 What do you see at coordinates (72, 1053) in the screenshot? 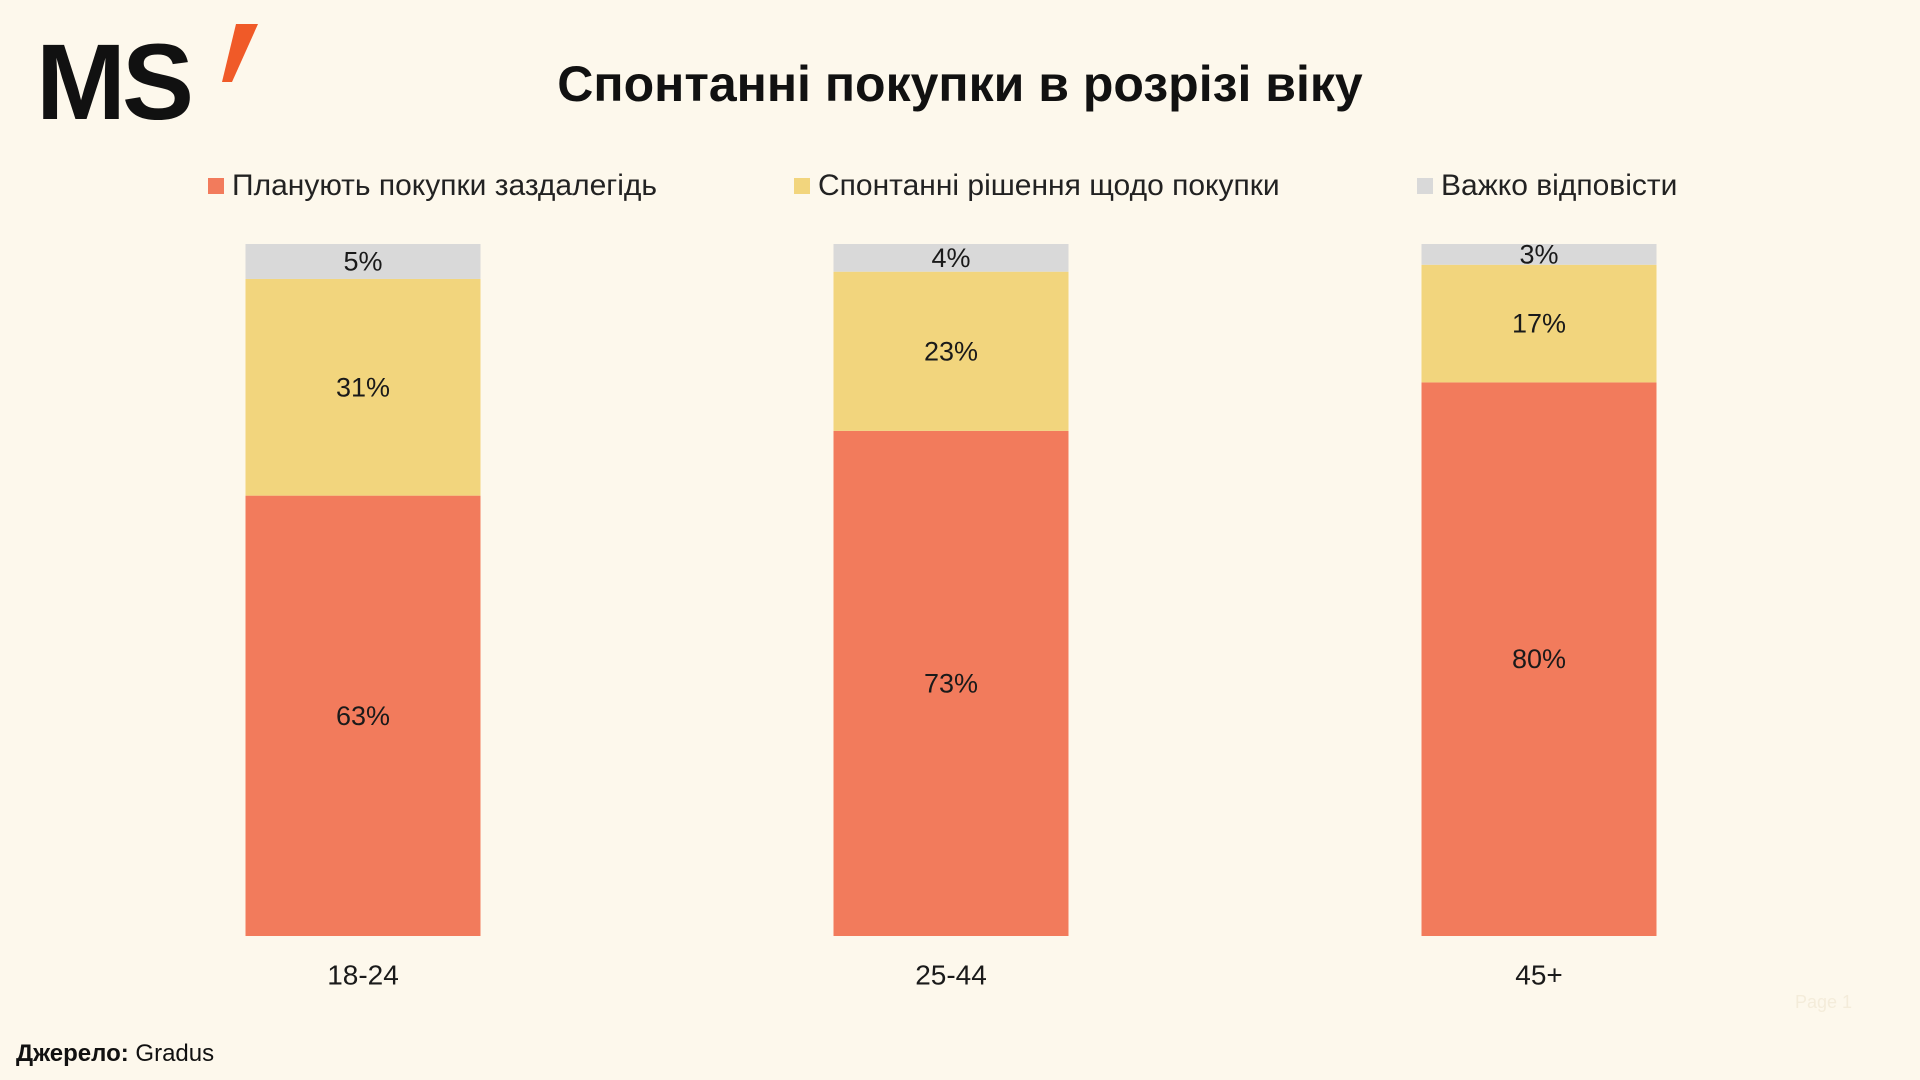
I see `source-label: Джерело:` at bounding box center [72, 1053].